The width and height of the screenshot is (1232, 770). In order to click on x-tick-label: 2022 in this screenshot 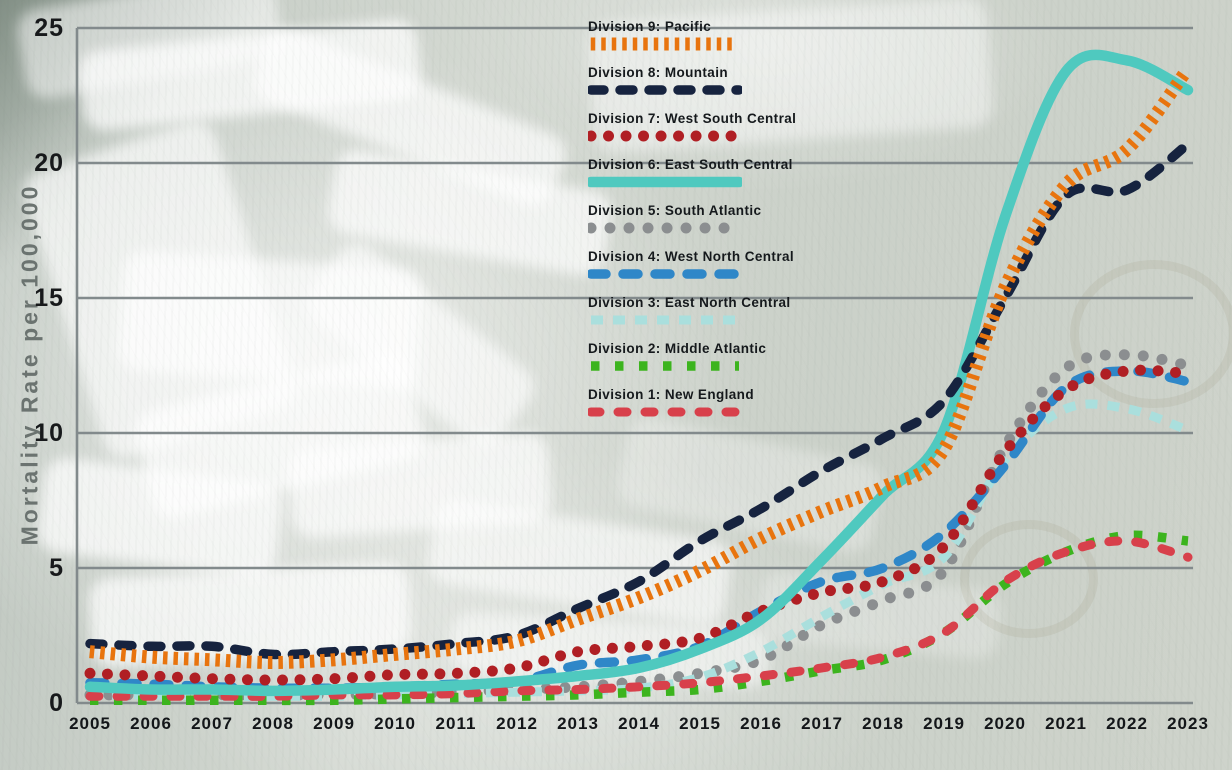, I will do `click(1127, 723)`.